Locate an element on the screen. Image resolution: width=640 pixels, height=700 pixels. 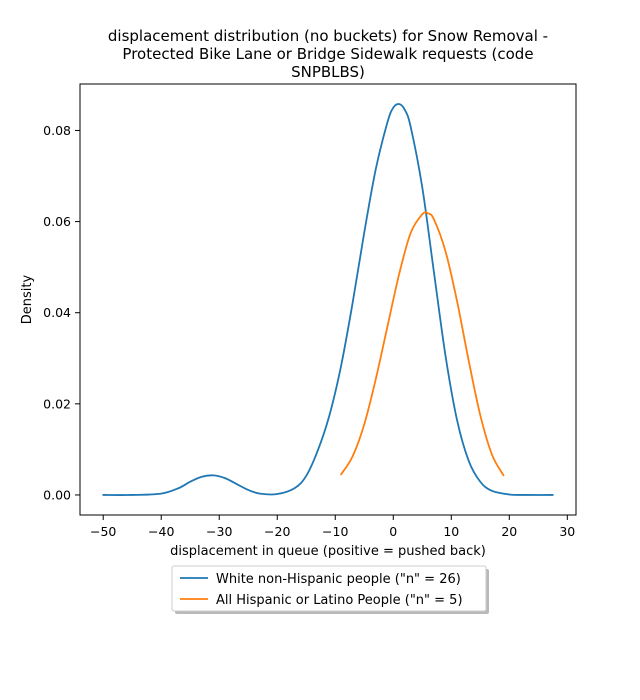
x-tick-label: −10 is located at coordinates (335, 531).